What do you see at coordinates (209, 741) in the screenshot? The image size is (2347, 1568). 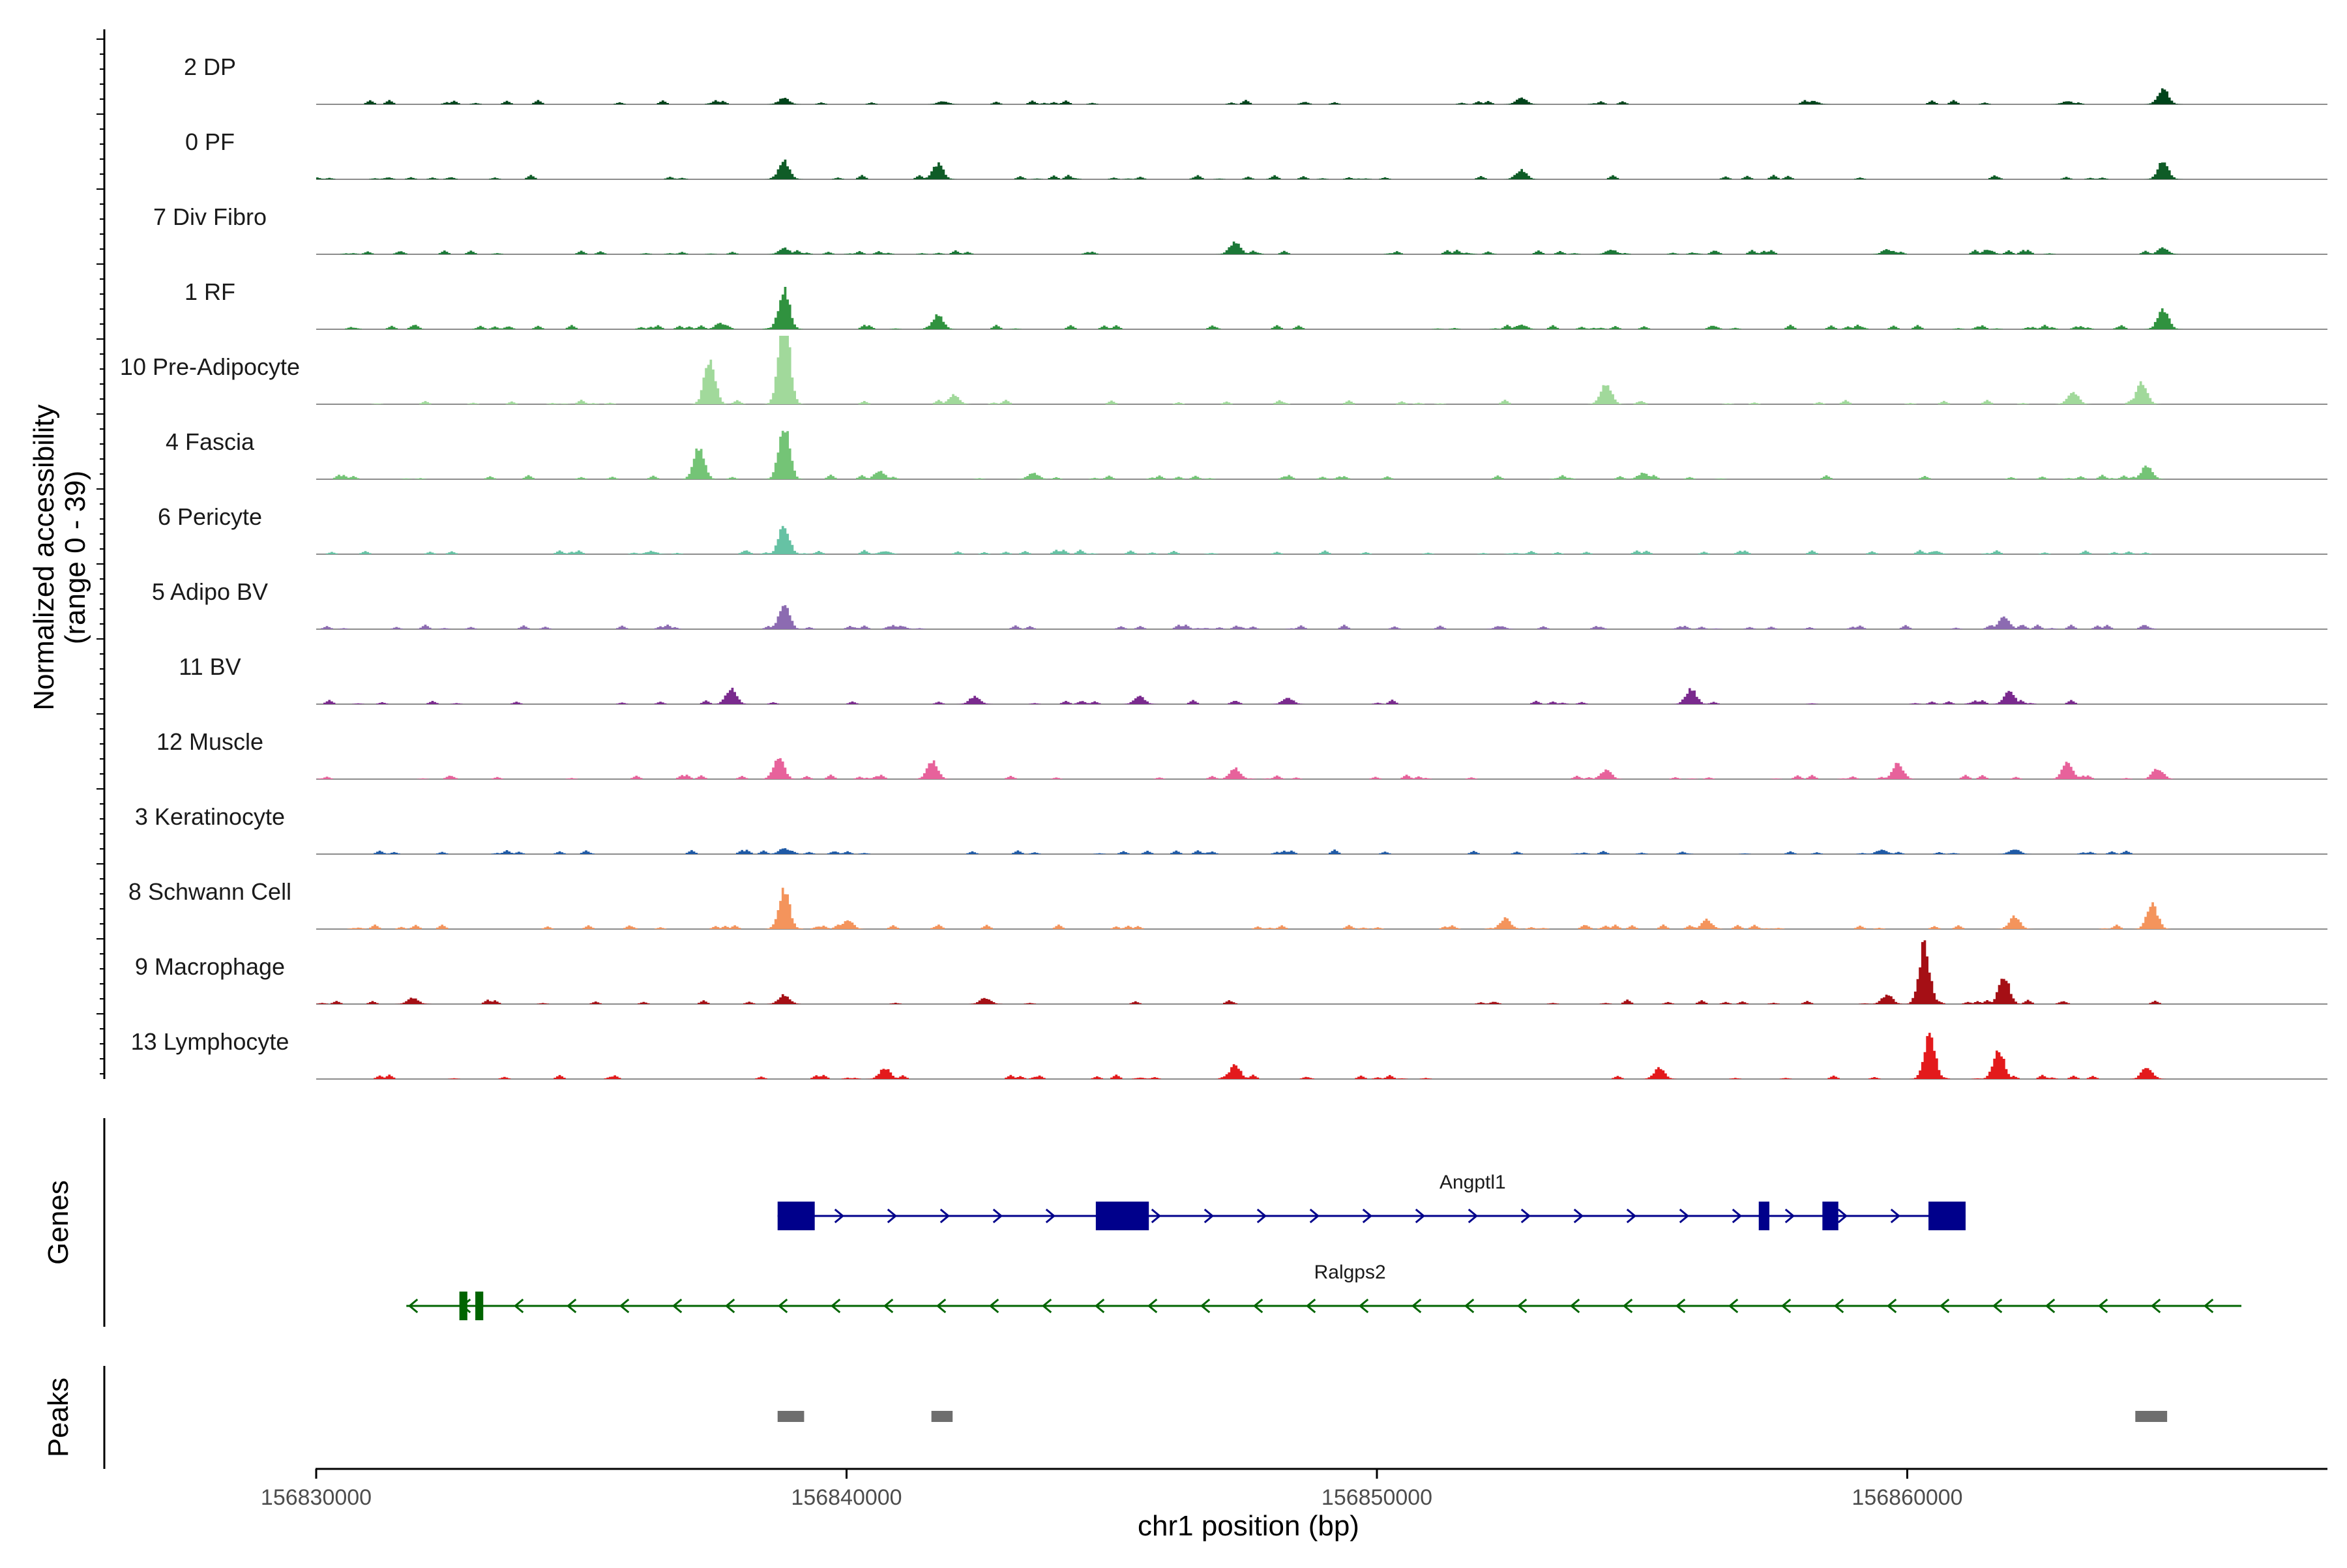 I see `track-label: 12 Muscle` at bounding box center [209, 741].